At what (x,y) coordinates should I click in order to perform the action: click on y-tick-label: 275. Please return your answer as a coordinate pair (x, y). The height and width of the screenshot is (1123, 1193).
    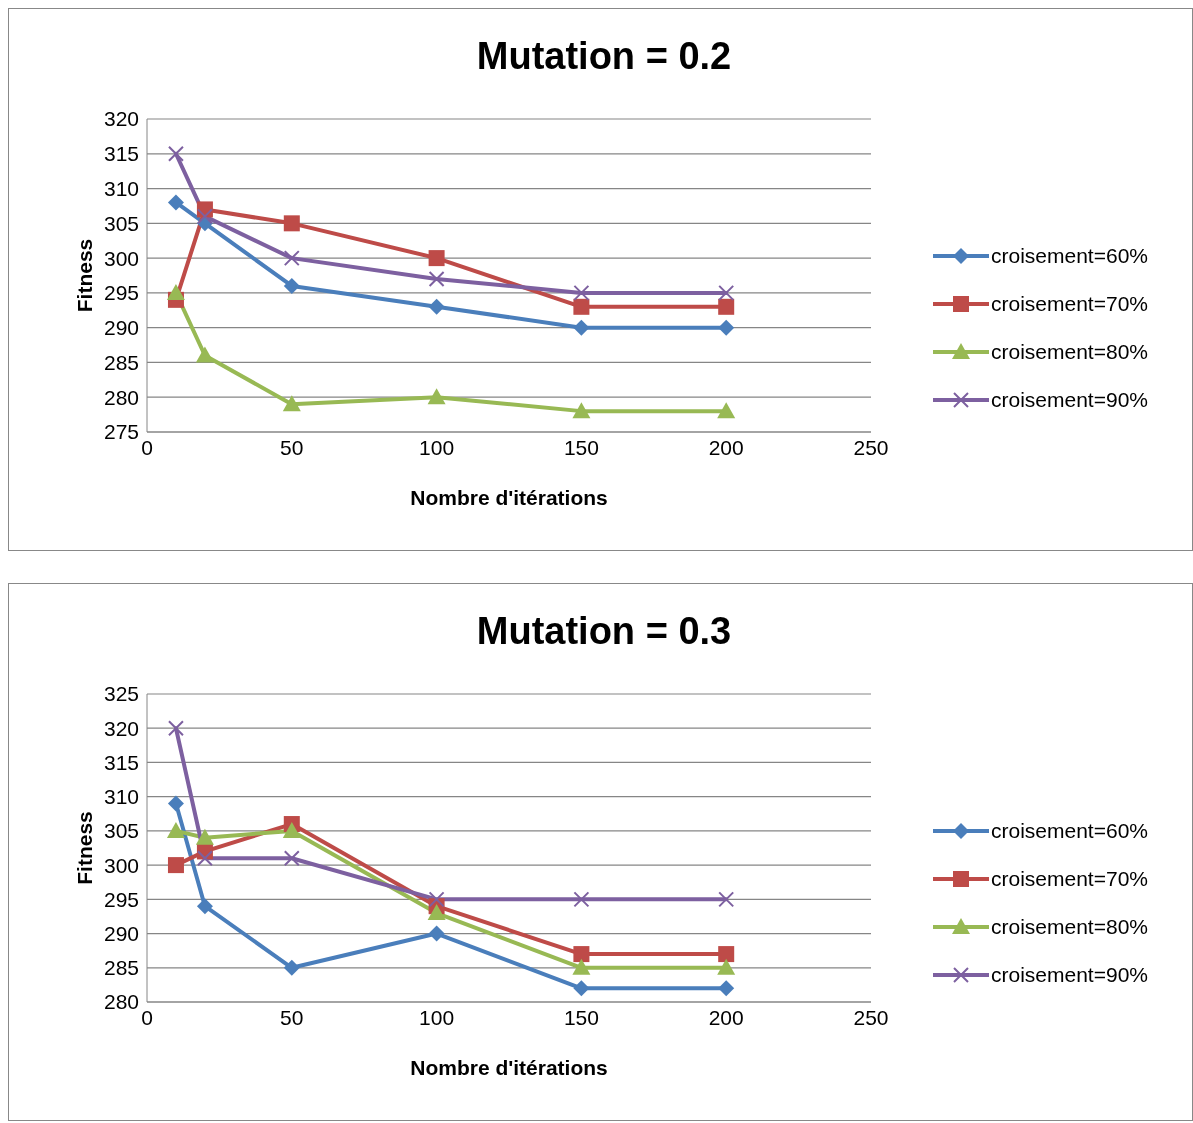
    Looking at the image, I should click on (121, 432).